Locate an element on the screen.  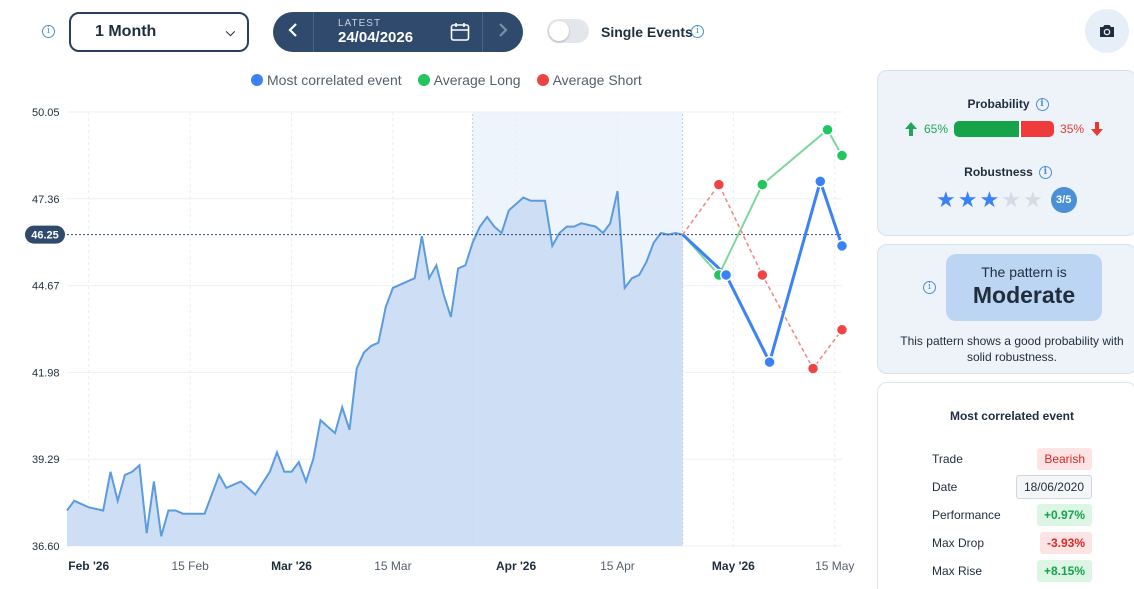
y-tick-label: 50.05 is located at coordinates (46, 113).